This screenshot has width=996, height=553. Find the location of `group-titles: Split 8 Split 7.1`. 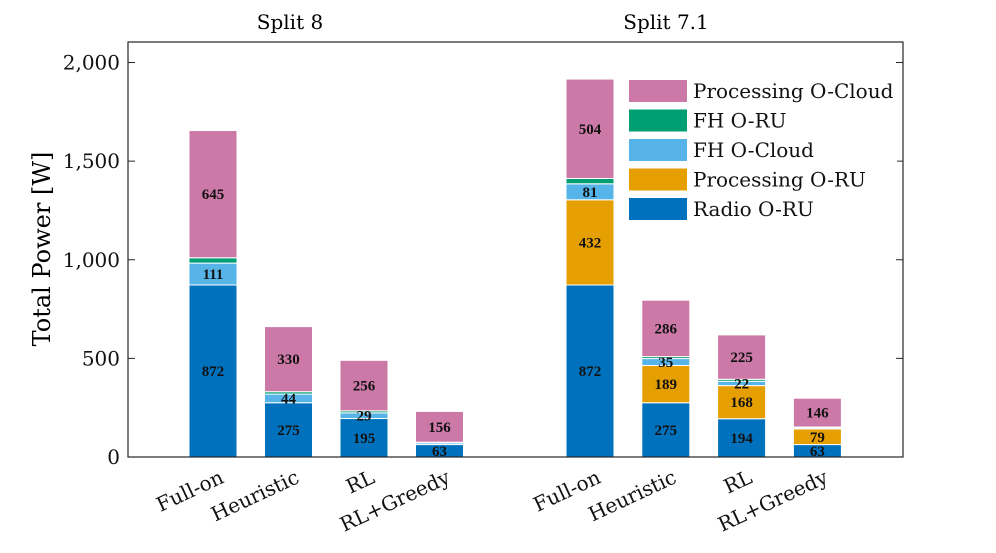

group-titles: Split 8 Split 7.1 is located at coordinates (483, 22).